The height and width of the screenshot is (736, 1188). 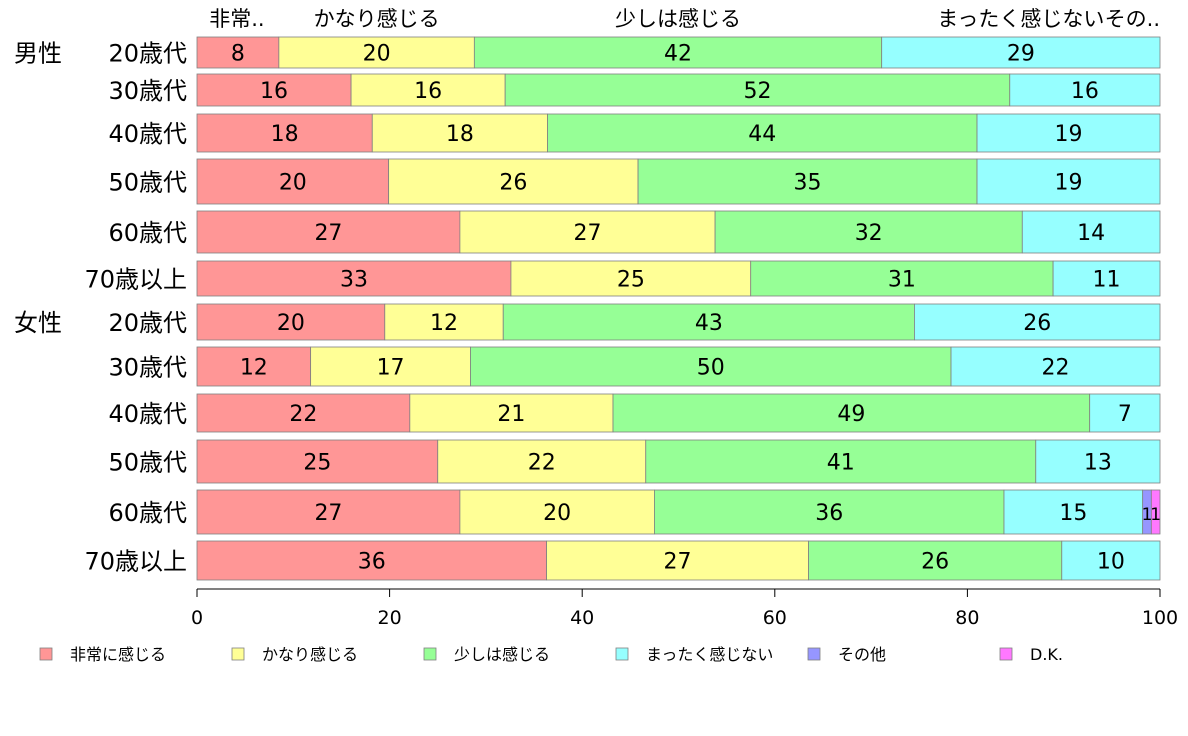 What do you see at coordinates (147, 368) in the screenshot?
I see `category-label-8: 30歳代` at bounding box center [147, 368].